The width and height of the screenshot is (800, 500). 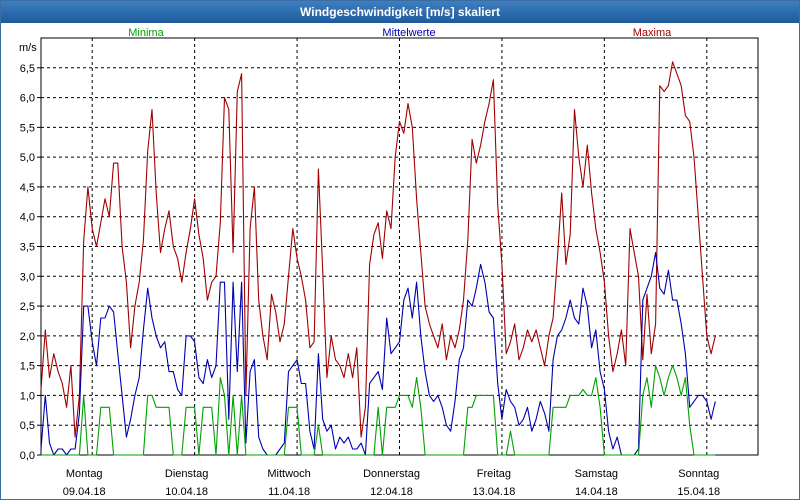 I want to click on y-tick-label: 5,0, so click(x=27, y=158).